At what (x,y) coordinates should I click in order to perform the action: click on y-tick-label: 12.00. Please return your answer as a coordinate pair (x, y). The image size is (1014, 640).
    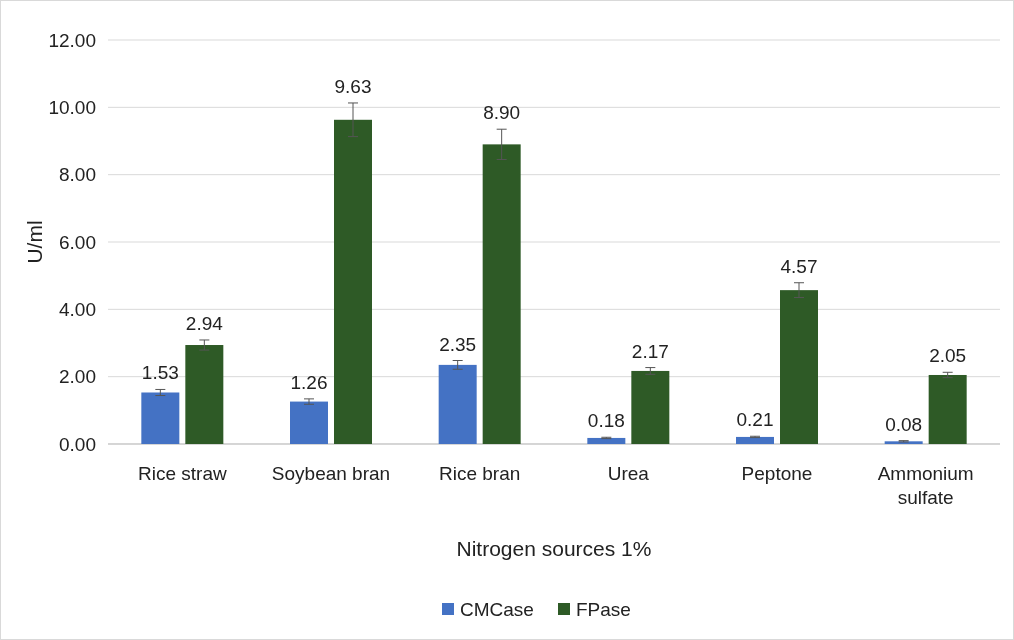
    Looking at the image, I should click on (72, 40).